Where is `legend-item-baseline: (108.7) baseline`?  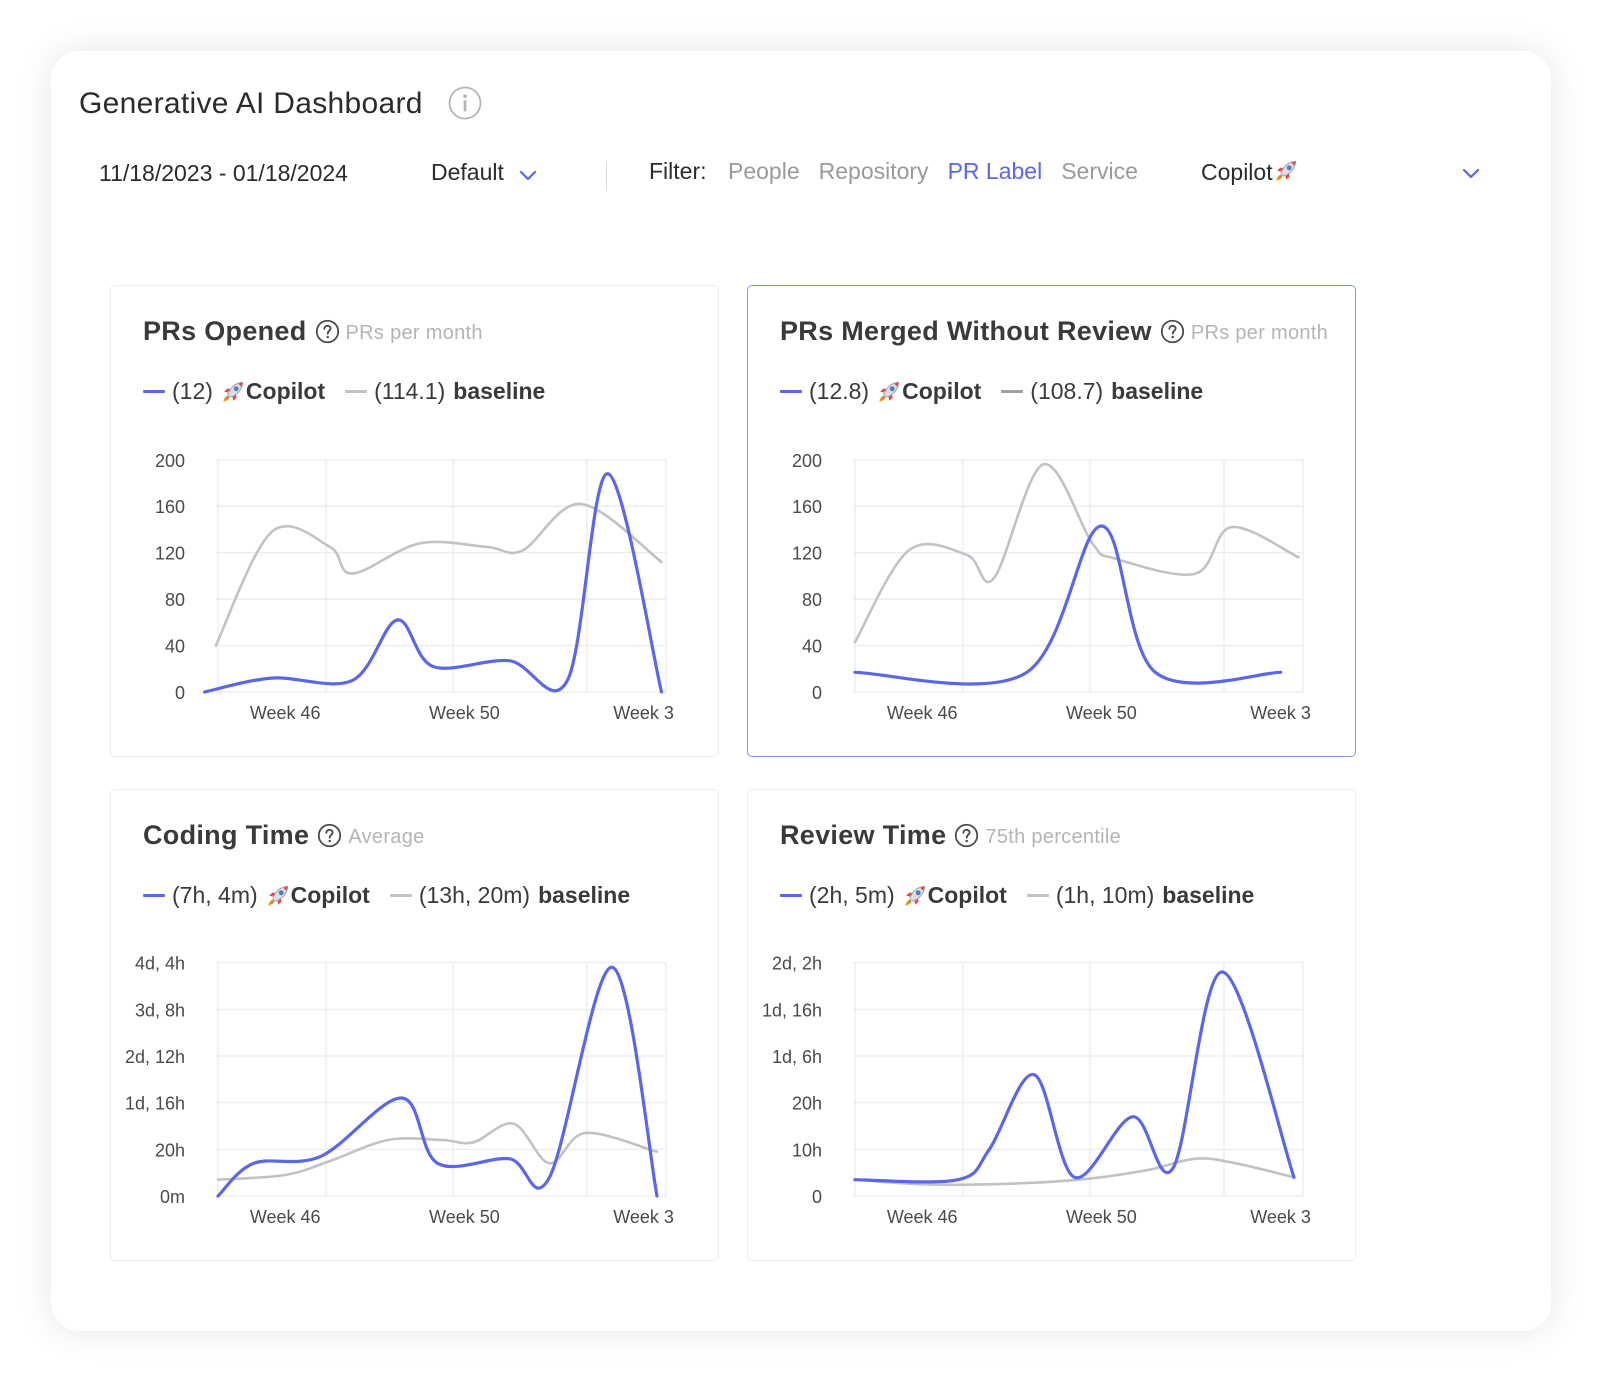
legend-item-baseline: (108.7) baseline is located at coordinates (1102, 391).